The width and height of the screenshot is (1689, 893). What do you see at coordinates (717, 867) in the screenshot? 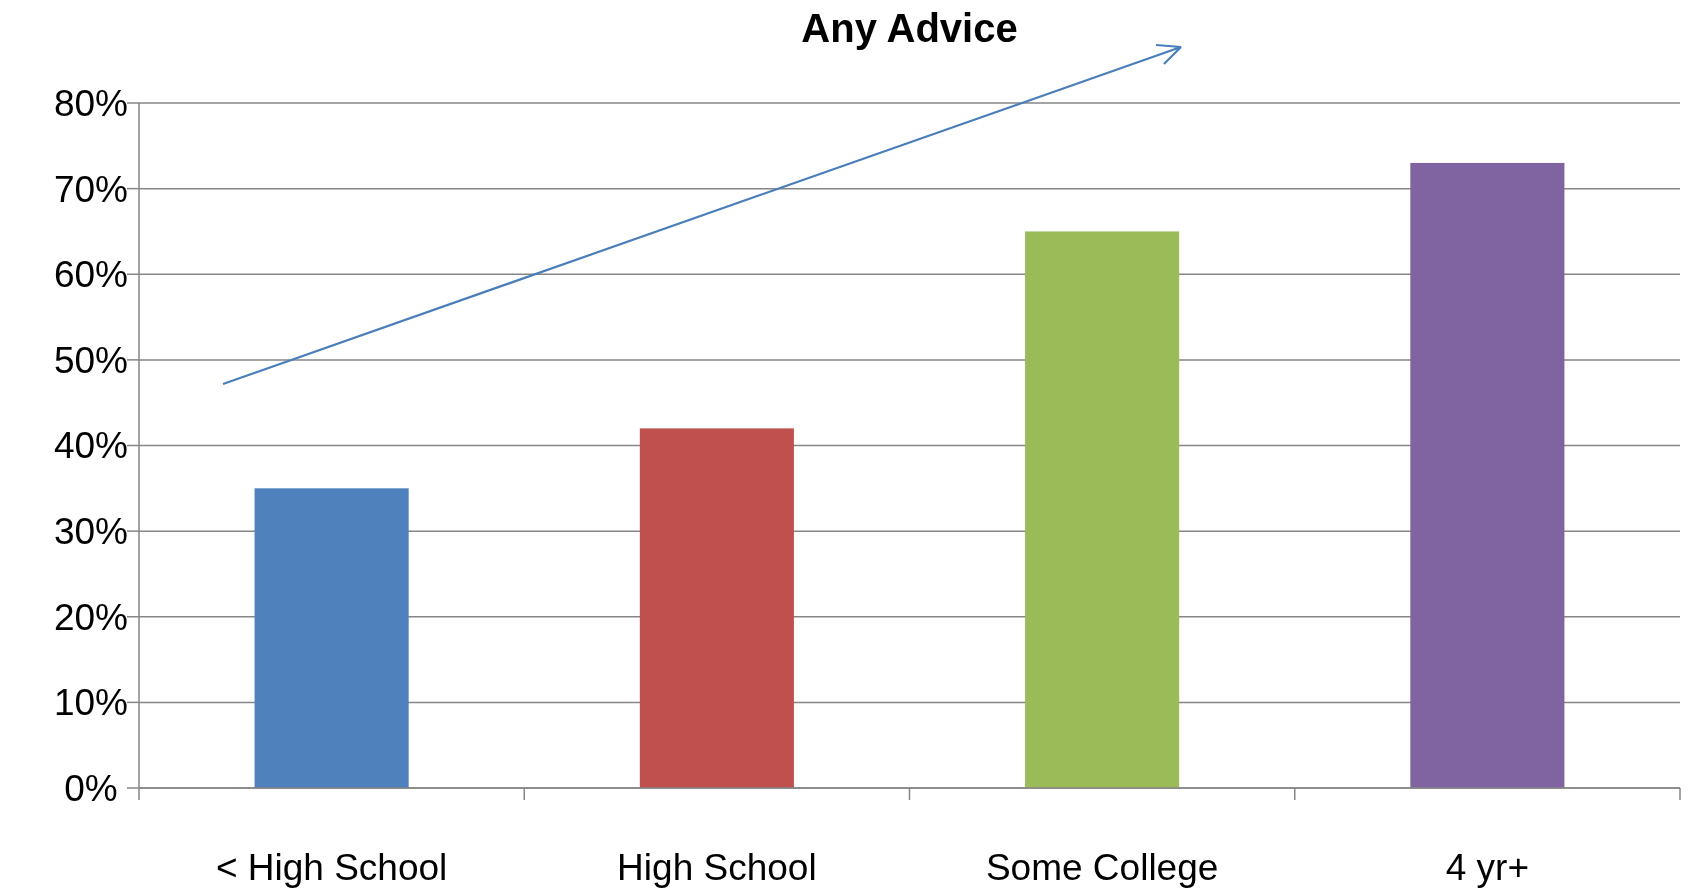
I see `x-tick-label: High School` at bounding box center [717, 867].